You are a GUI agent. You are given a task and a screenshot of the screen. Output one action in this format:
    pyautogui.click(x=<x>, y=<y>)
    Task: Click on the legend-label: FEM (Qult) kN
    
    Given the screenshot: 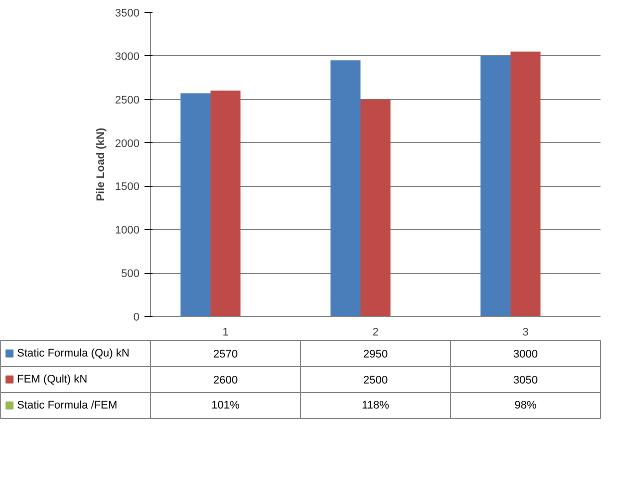 What is the action you would take?
    pyautogui.click(x=52, y=380)
    